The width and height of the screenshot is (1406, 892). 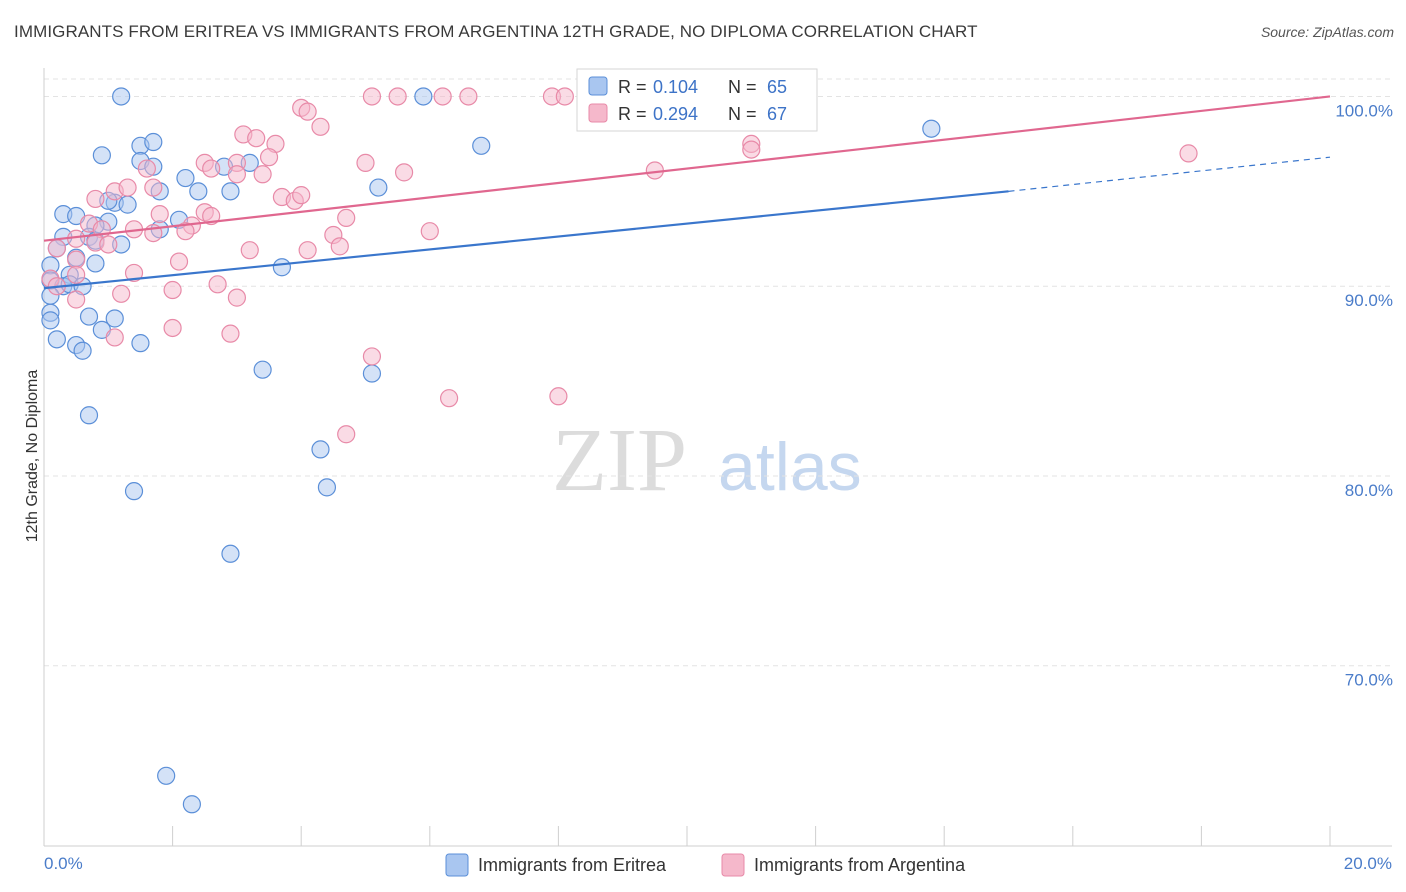 What do you see at coordinates (675, 114) in the screenshot?
I see `legend-r-value-argentina: 0.294` at bounding box center [675, 114].